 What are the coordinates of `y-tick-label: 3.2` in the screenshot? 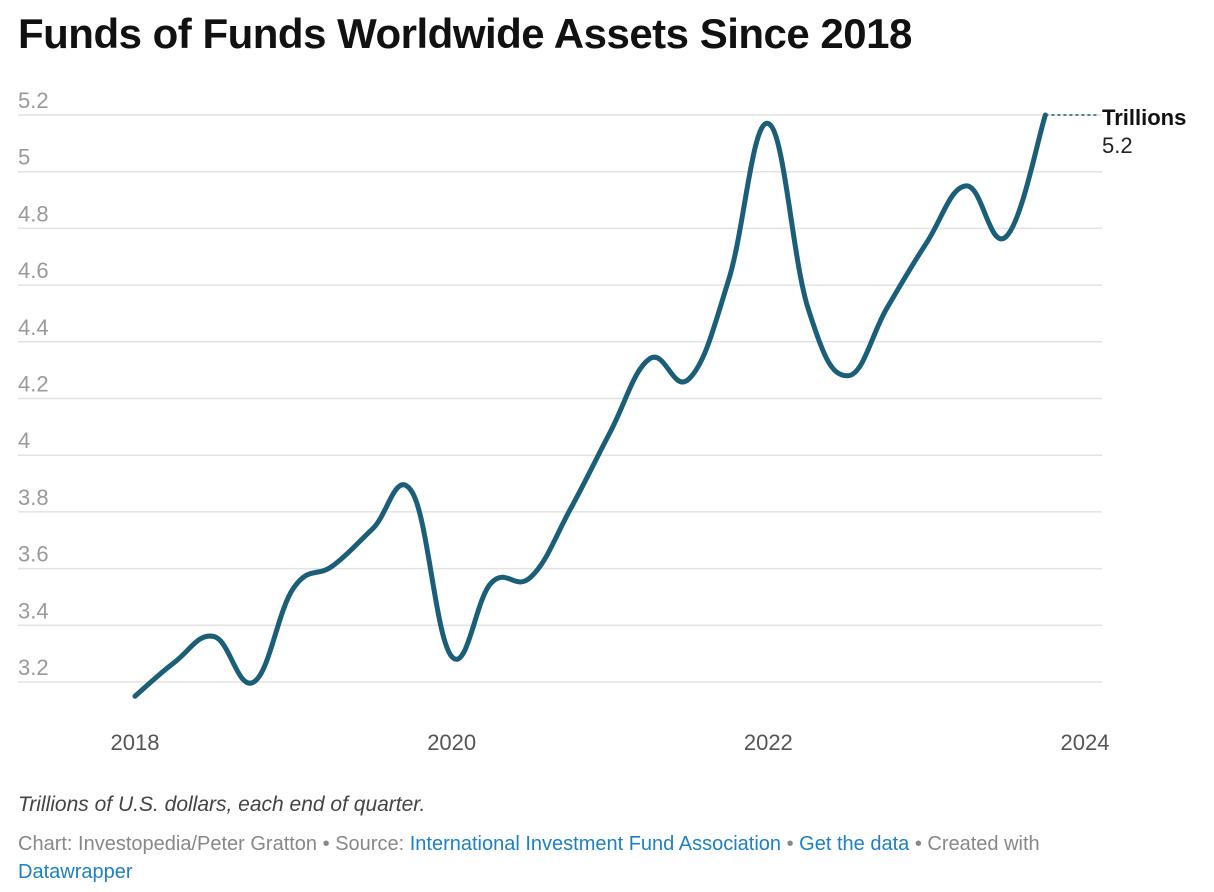 It's located at (33, 667).